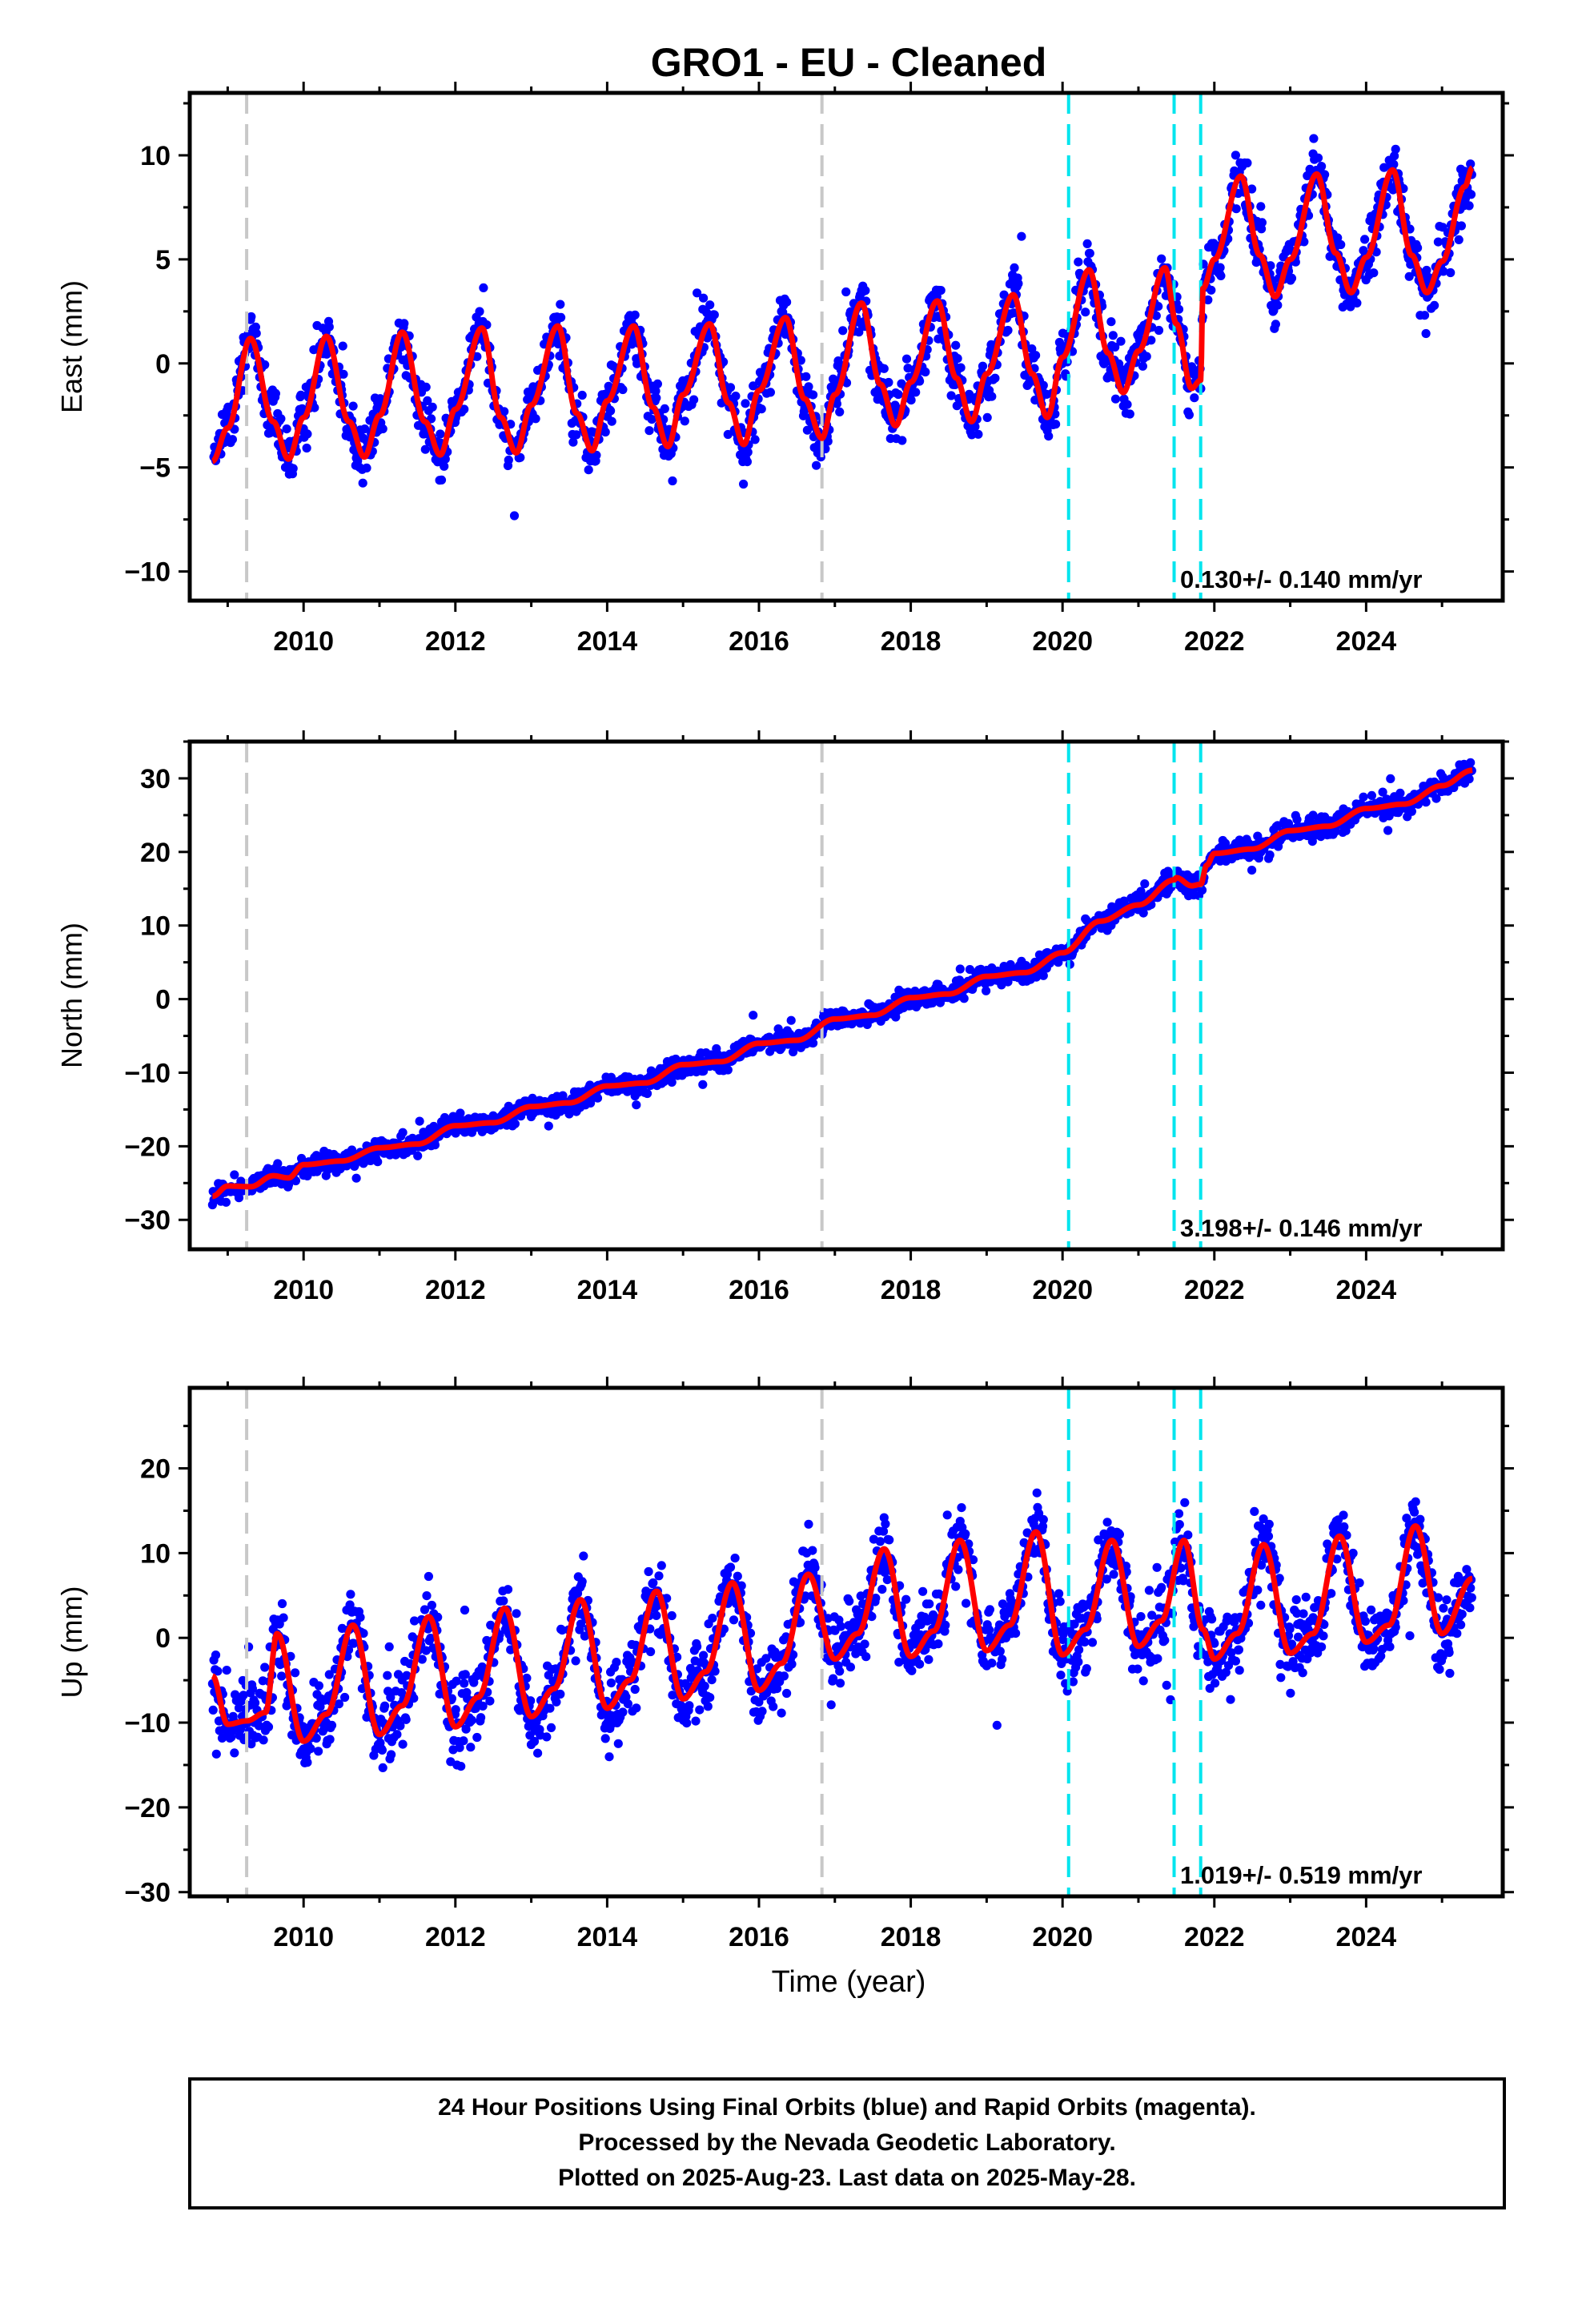 This screenshot has height=2324, width=1582. Describe the element at coordinates (163, 1000) in the screenshot. I see `y-tick-label: 0` at that location.